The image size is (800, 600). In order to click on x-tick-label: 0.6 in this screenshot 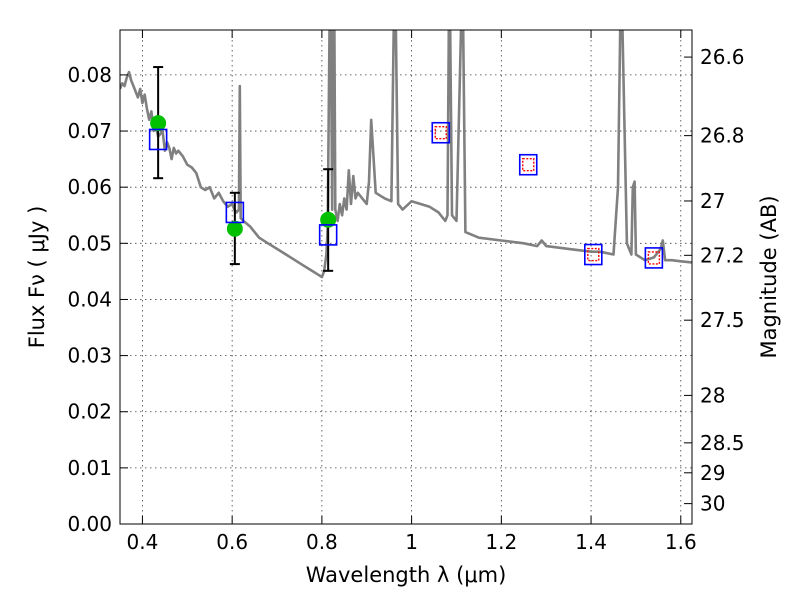, I will do `click(232, 542)`.